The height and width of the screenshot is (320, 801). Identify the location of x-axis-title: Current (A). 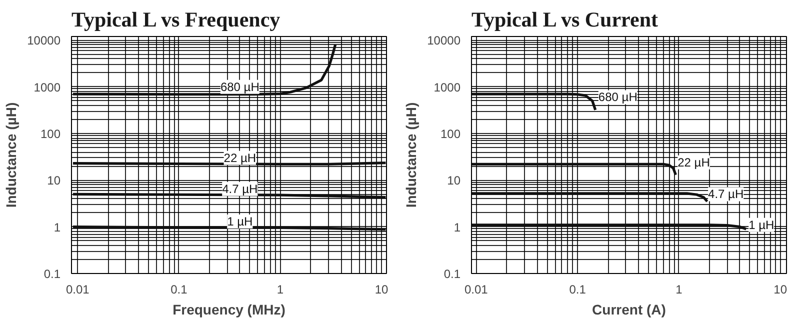
(629, 310).